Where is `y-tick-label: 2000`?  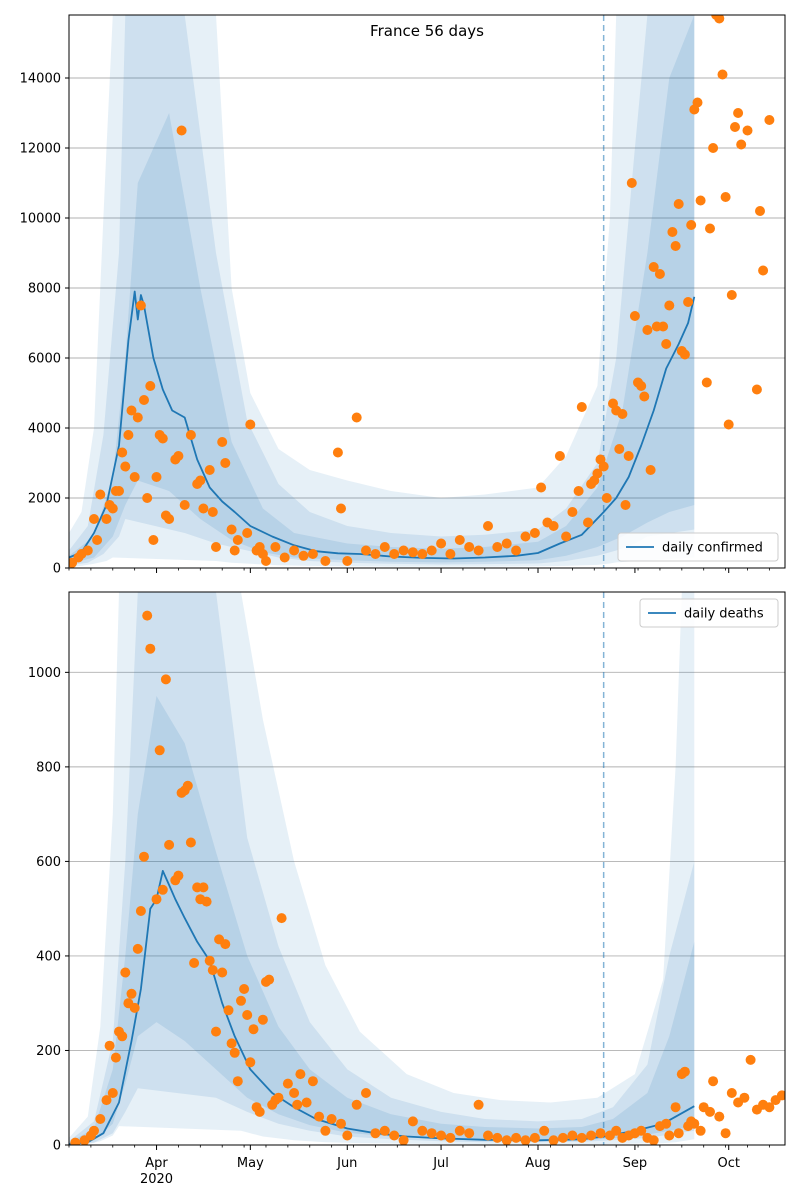
y-tick-label: 2000 is located at coordinates (44, 499).